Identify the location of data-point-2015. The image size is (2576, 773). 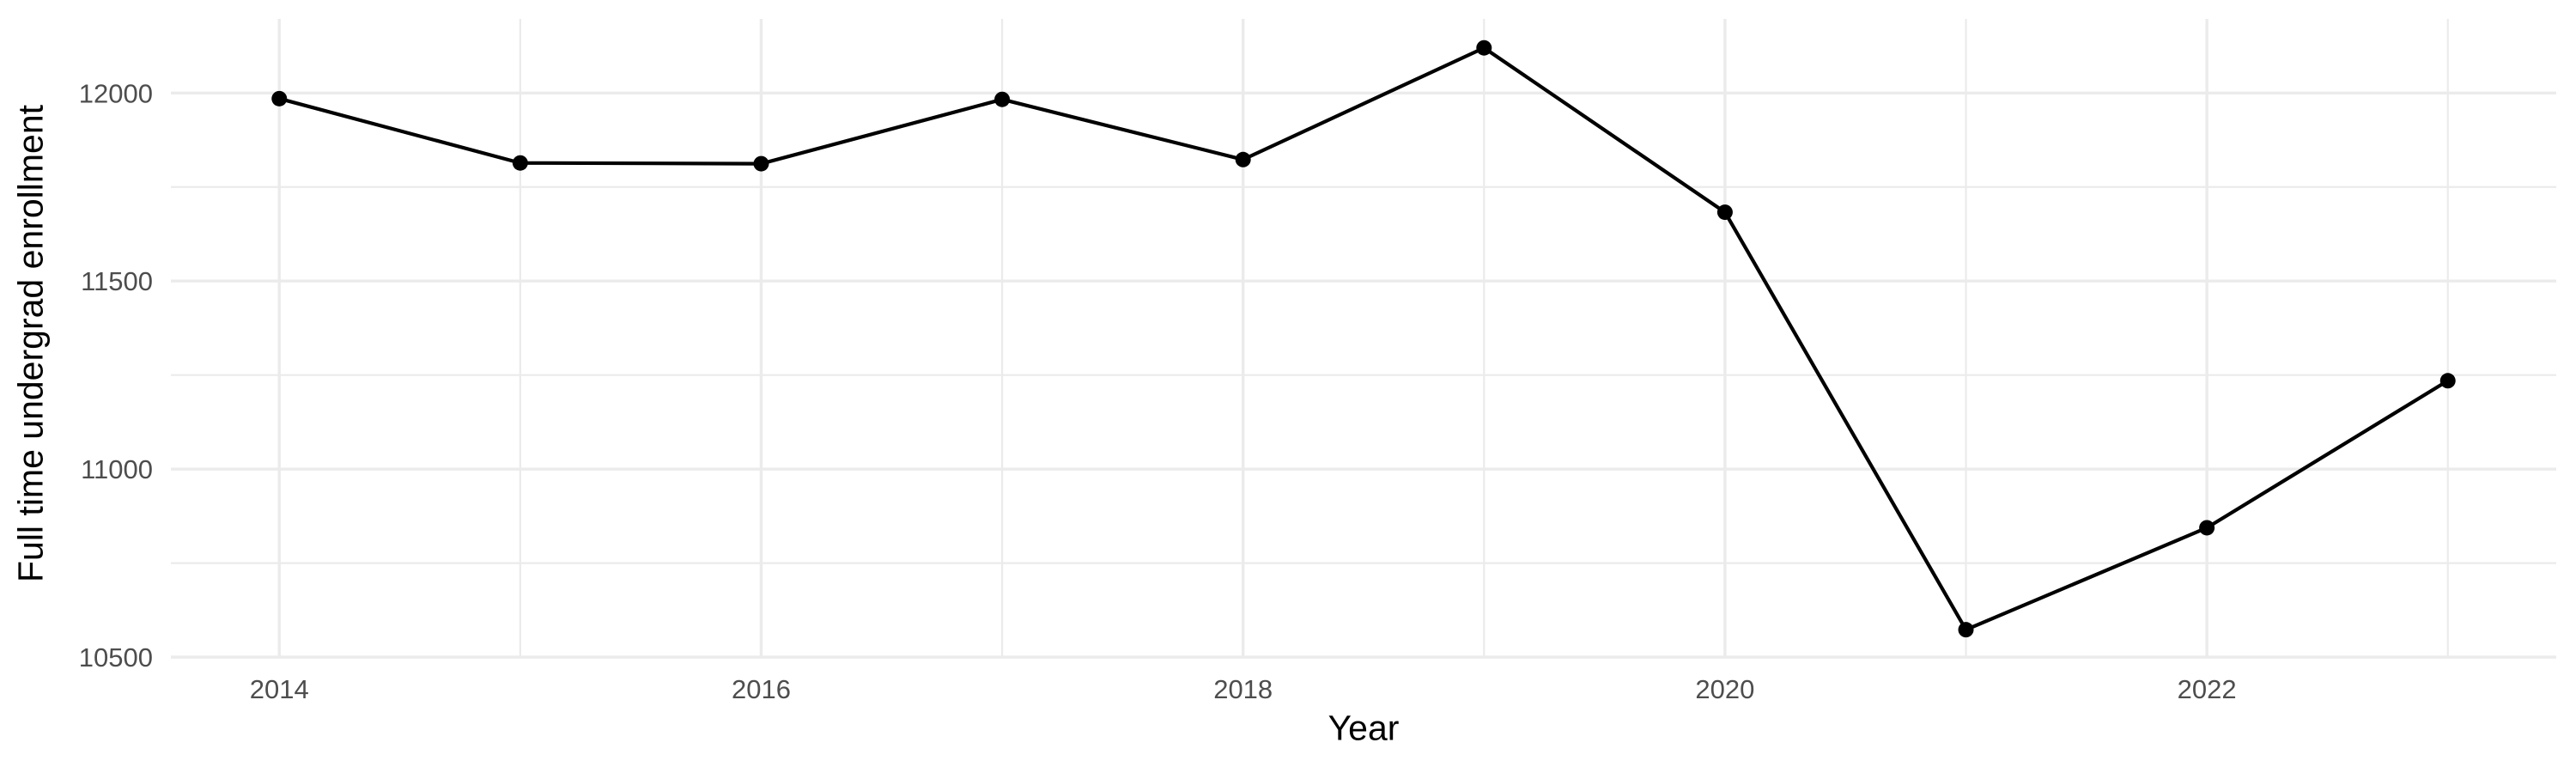
(520, 163).